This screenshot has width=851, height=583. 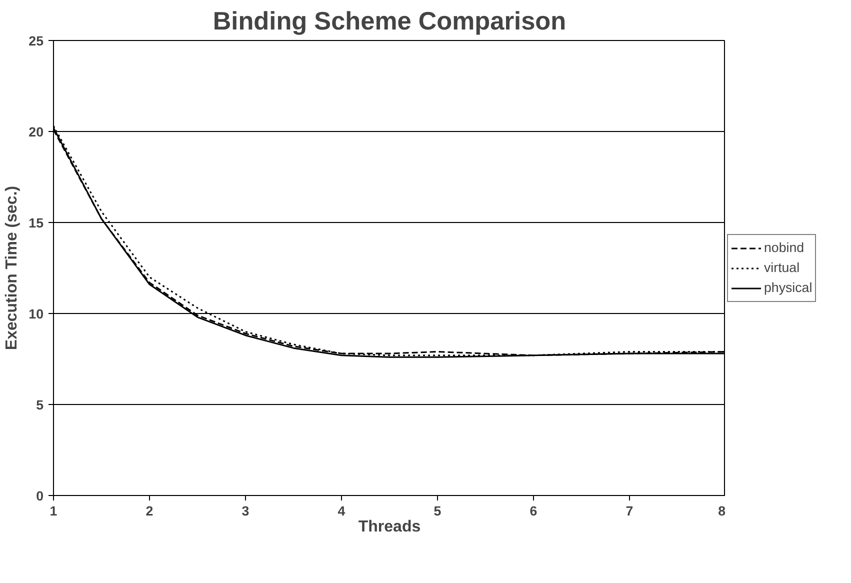 What do you see at coordinates (246, 511) in the screenshot?
I see `x-tick-label: 3` at bounding box center [246, 511].